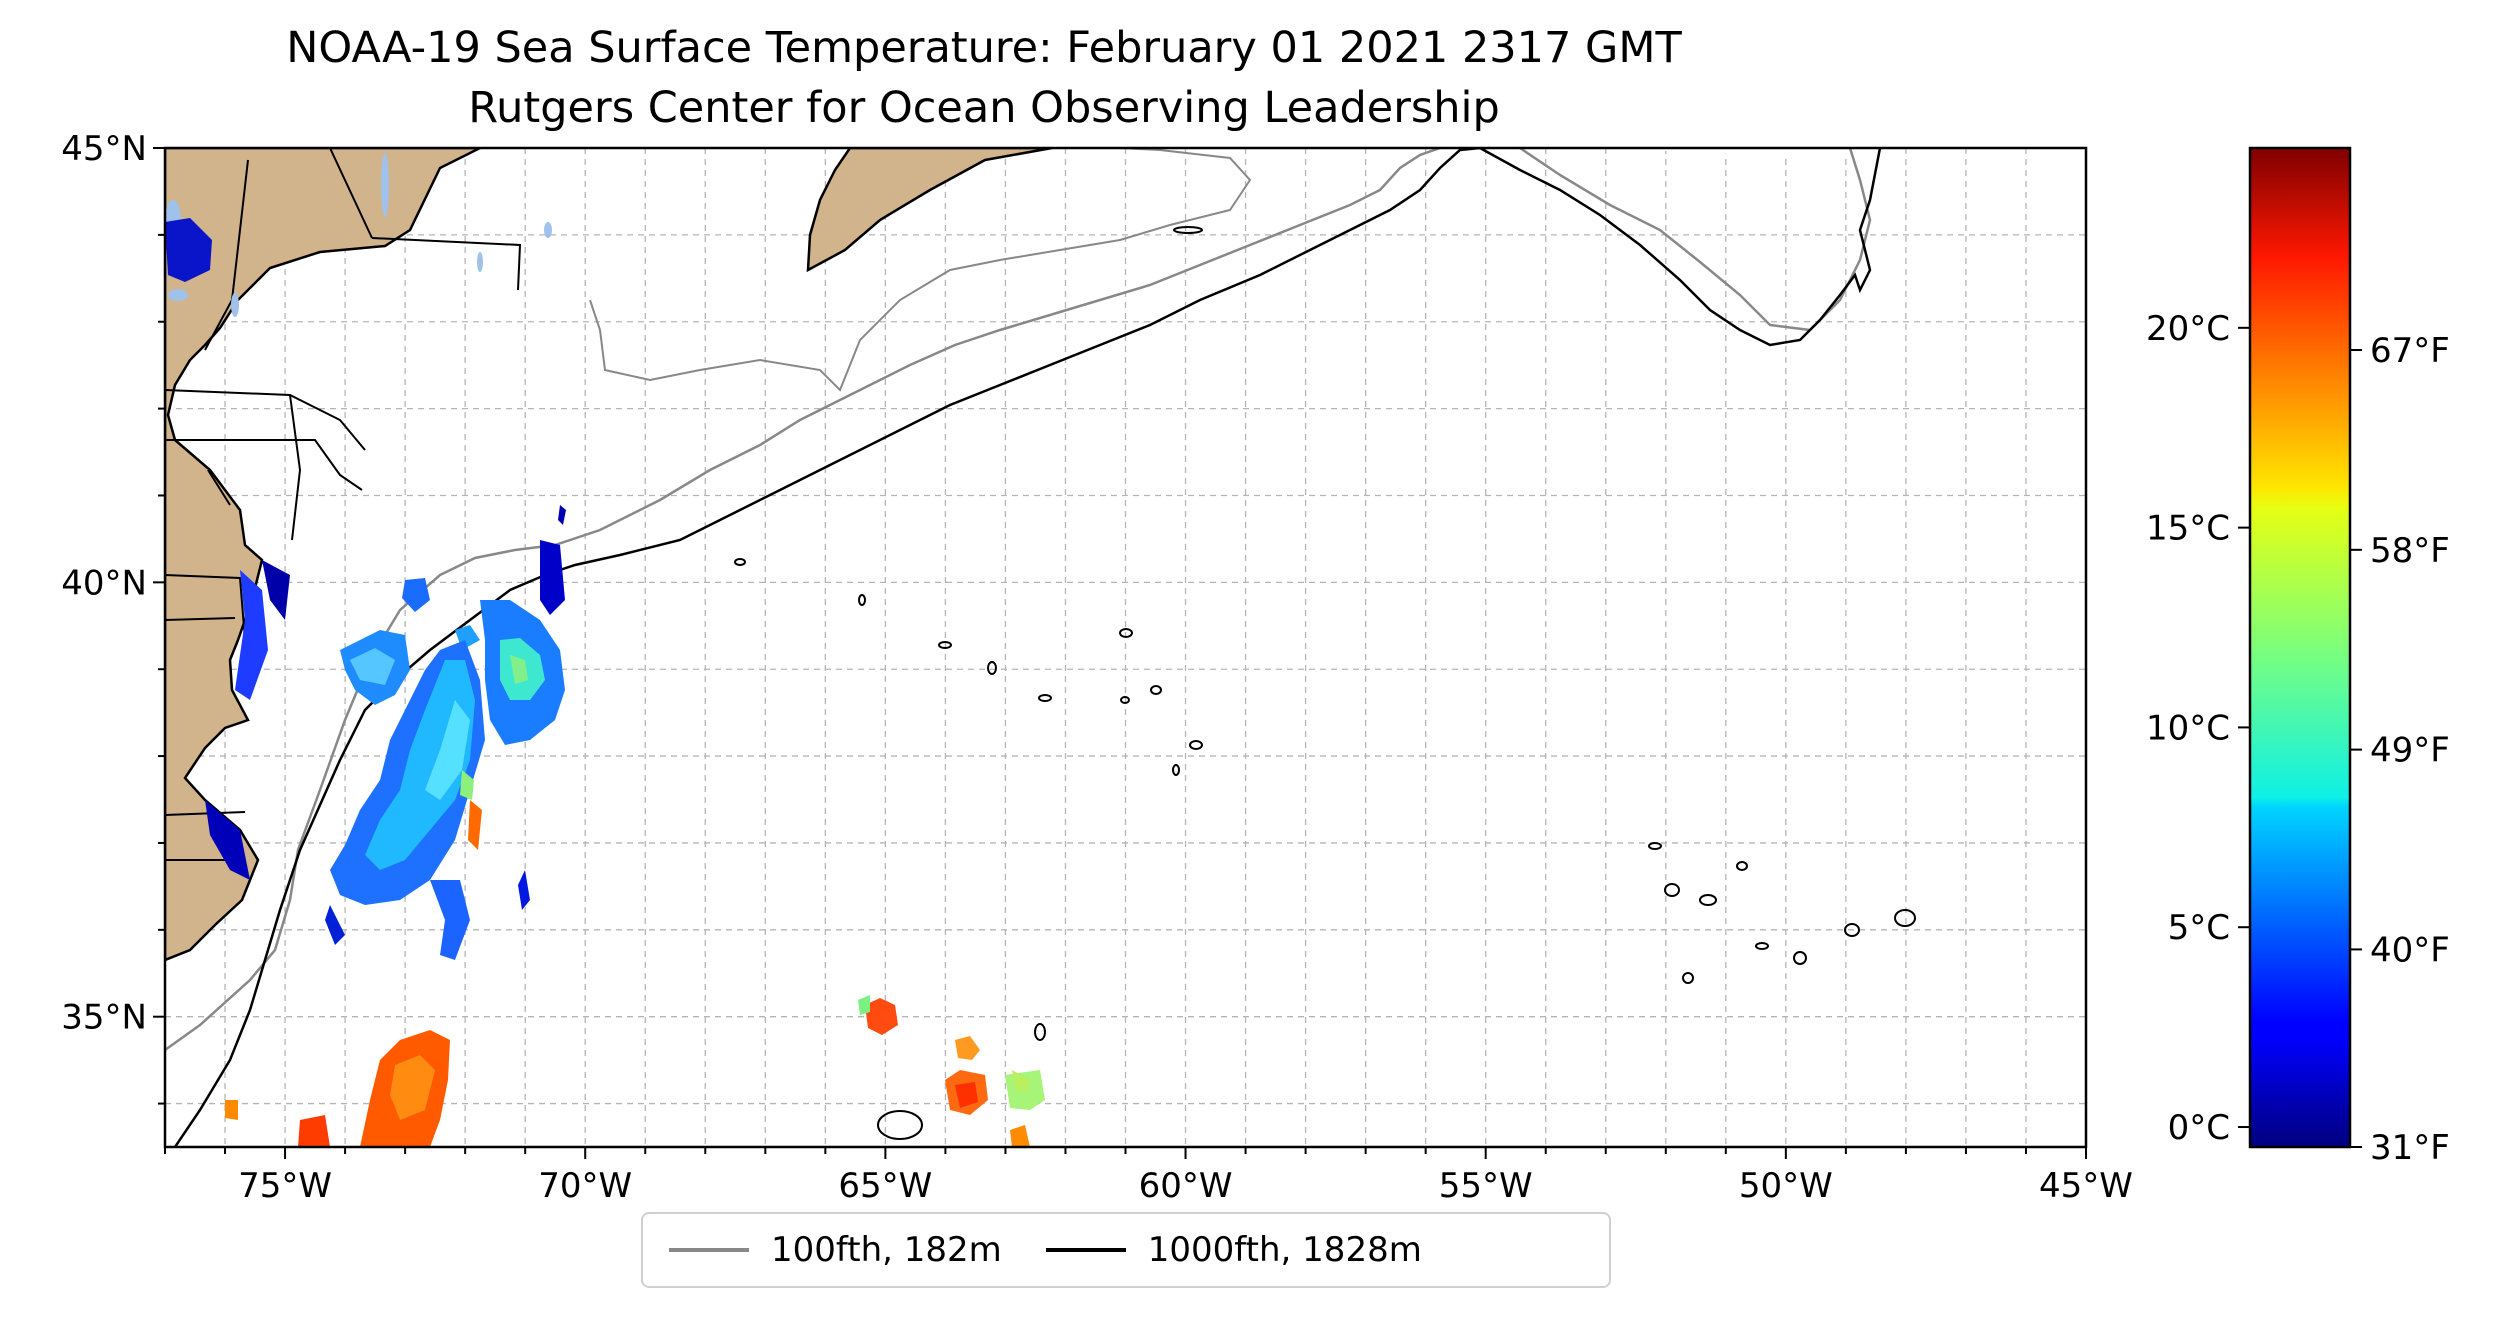 This screenshot has width=2502, height=1318. What do you see at coordinates (1085, 1250) in the screenshot?
I see `legend-swatch-black` at bounding box center [1085, 1250].